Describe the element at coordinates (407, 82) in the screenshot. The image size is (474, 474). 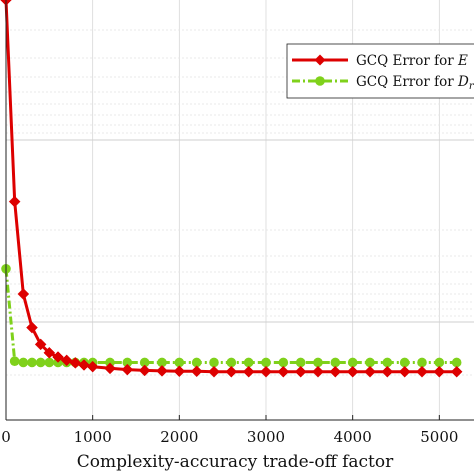
I see `legend-label-d-prefix: GCQ Error for` at that location.